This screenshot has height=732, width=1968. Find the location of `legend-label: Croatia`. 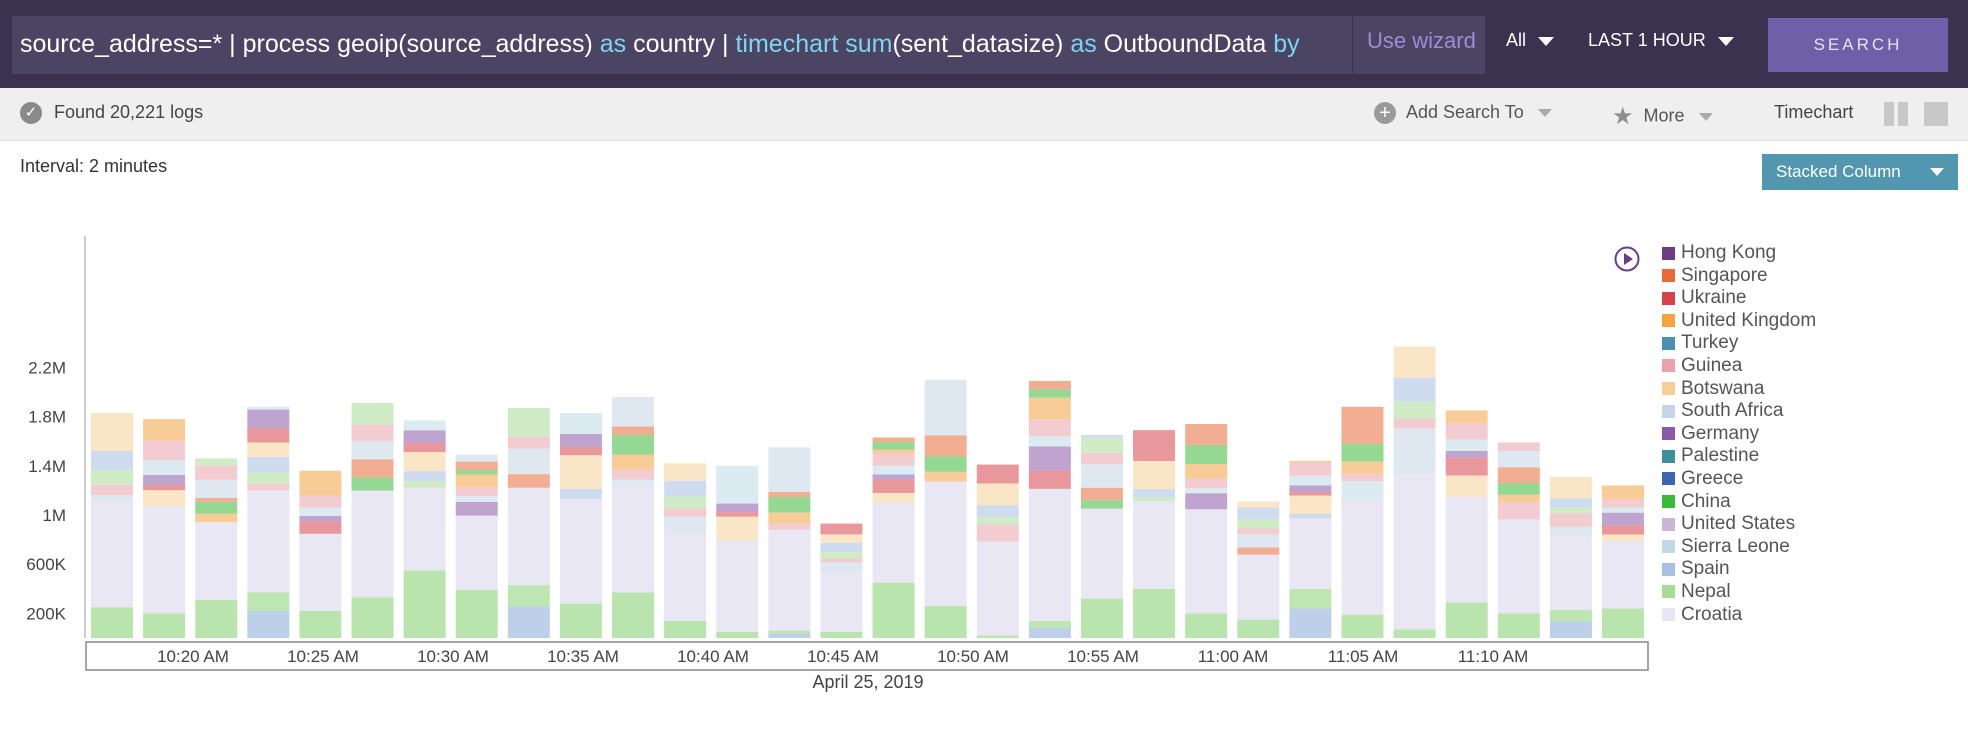

legend-label: Croatia is located at coordinates (1712, 614).